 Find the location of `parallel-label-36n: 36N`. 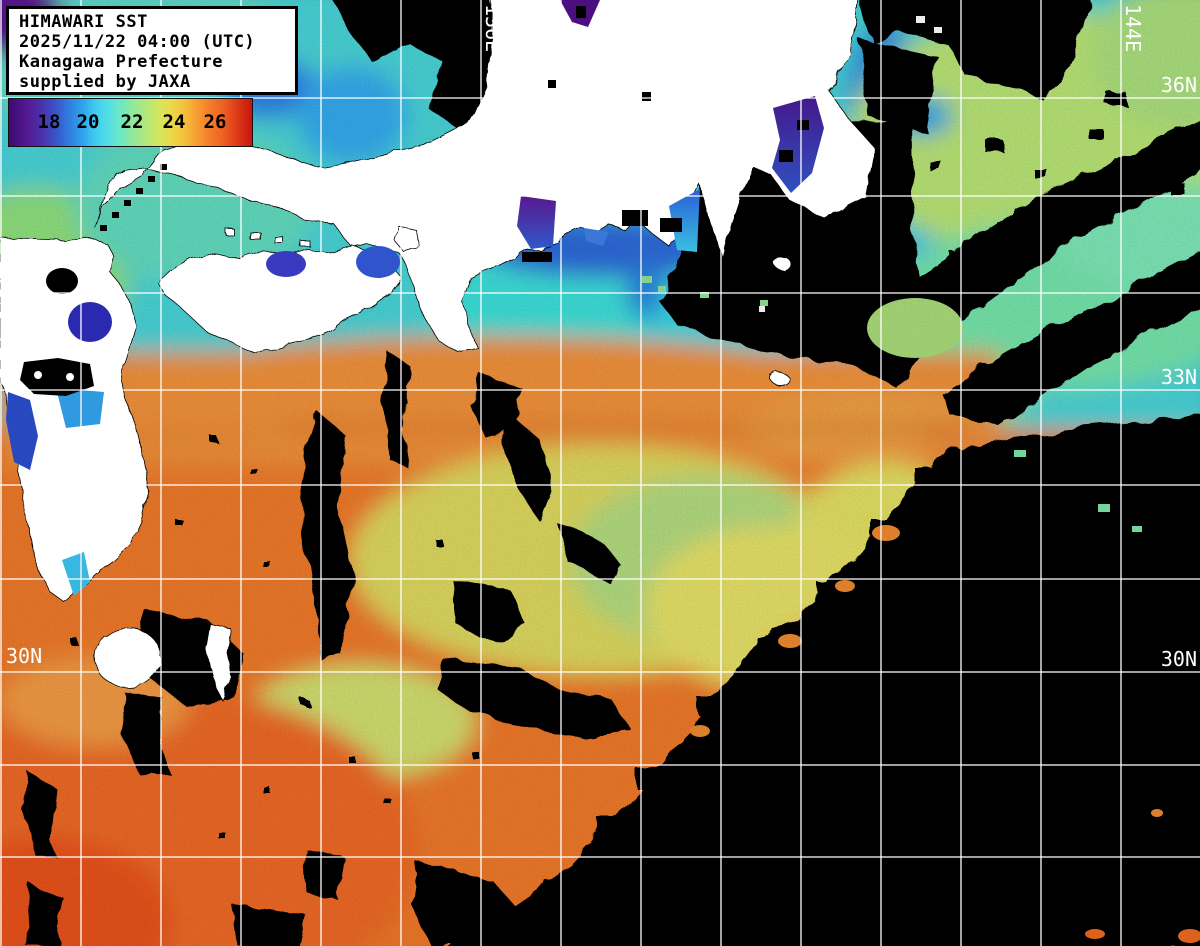

parallel-label-36n: 36N is located at coordinates (1178, 85).